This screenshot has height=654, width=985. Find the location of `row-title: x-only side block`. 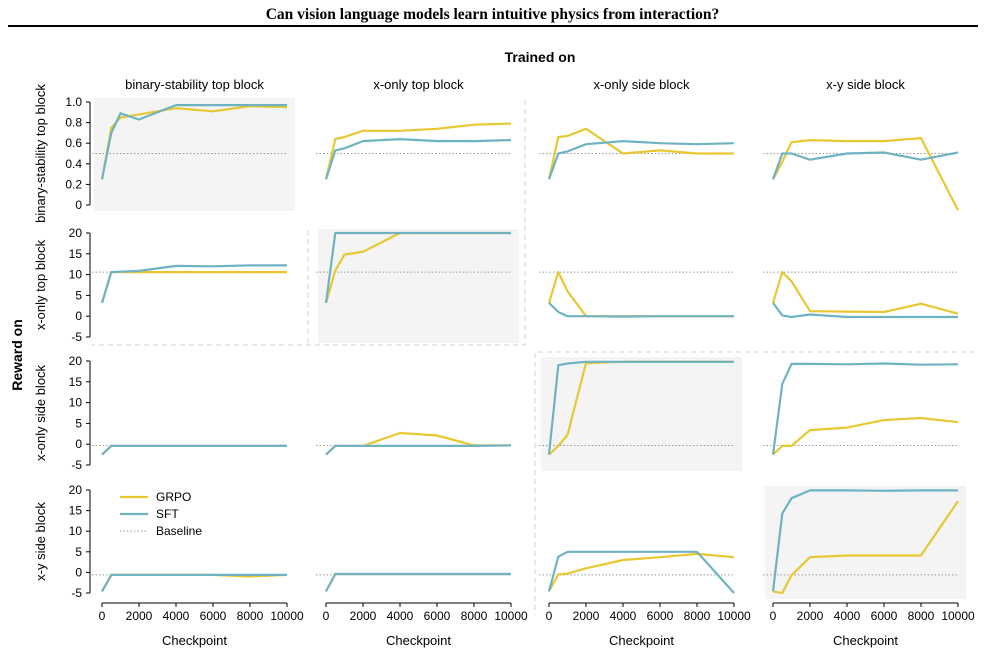

row-title: x-only side block is located at coordinates (40, 412).